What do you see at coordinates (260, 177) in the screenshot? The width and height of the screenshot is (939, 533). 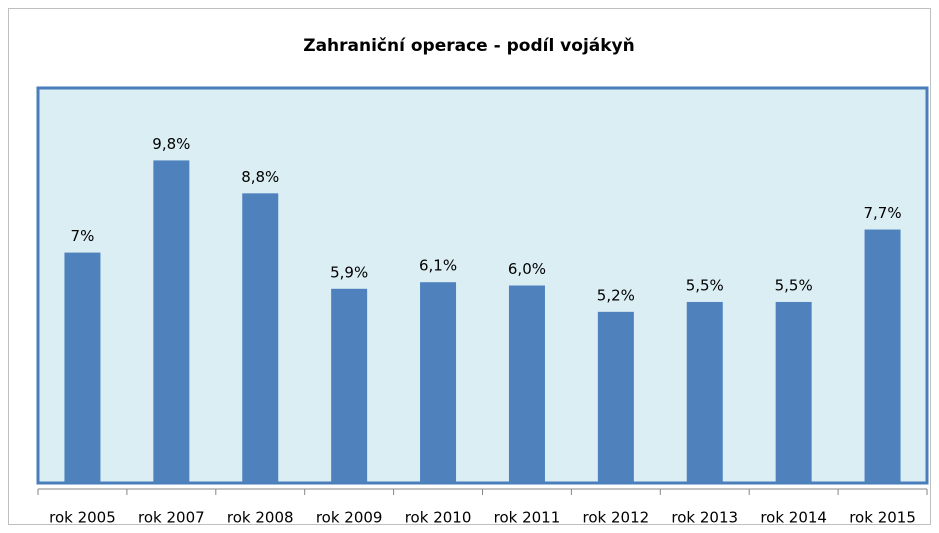 I see `data-label: 8,8%` at bounding box center [260, 177].